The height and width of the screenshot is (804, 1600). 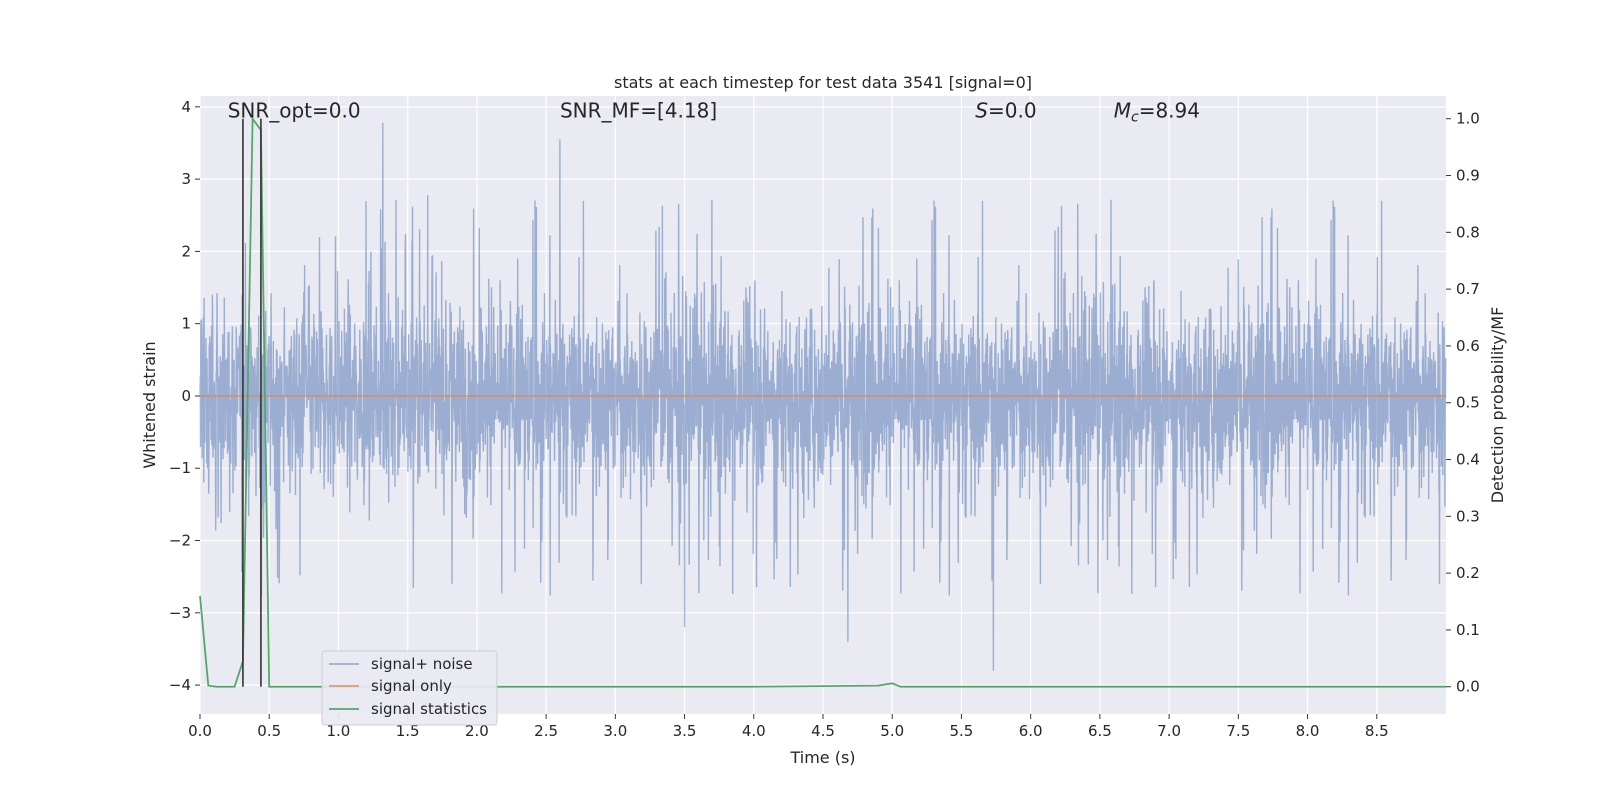 What do you see at coordinates (822, 757) in the screenshot?
I see `x-axis-label: Time (s)` at bounding box center [822, 757].